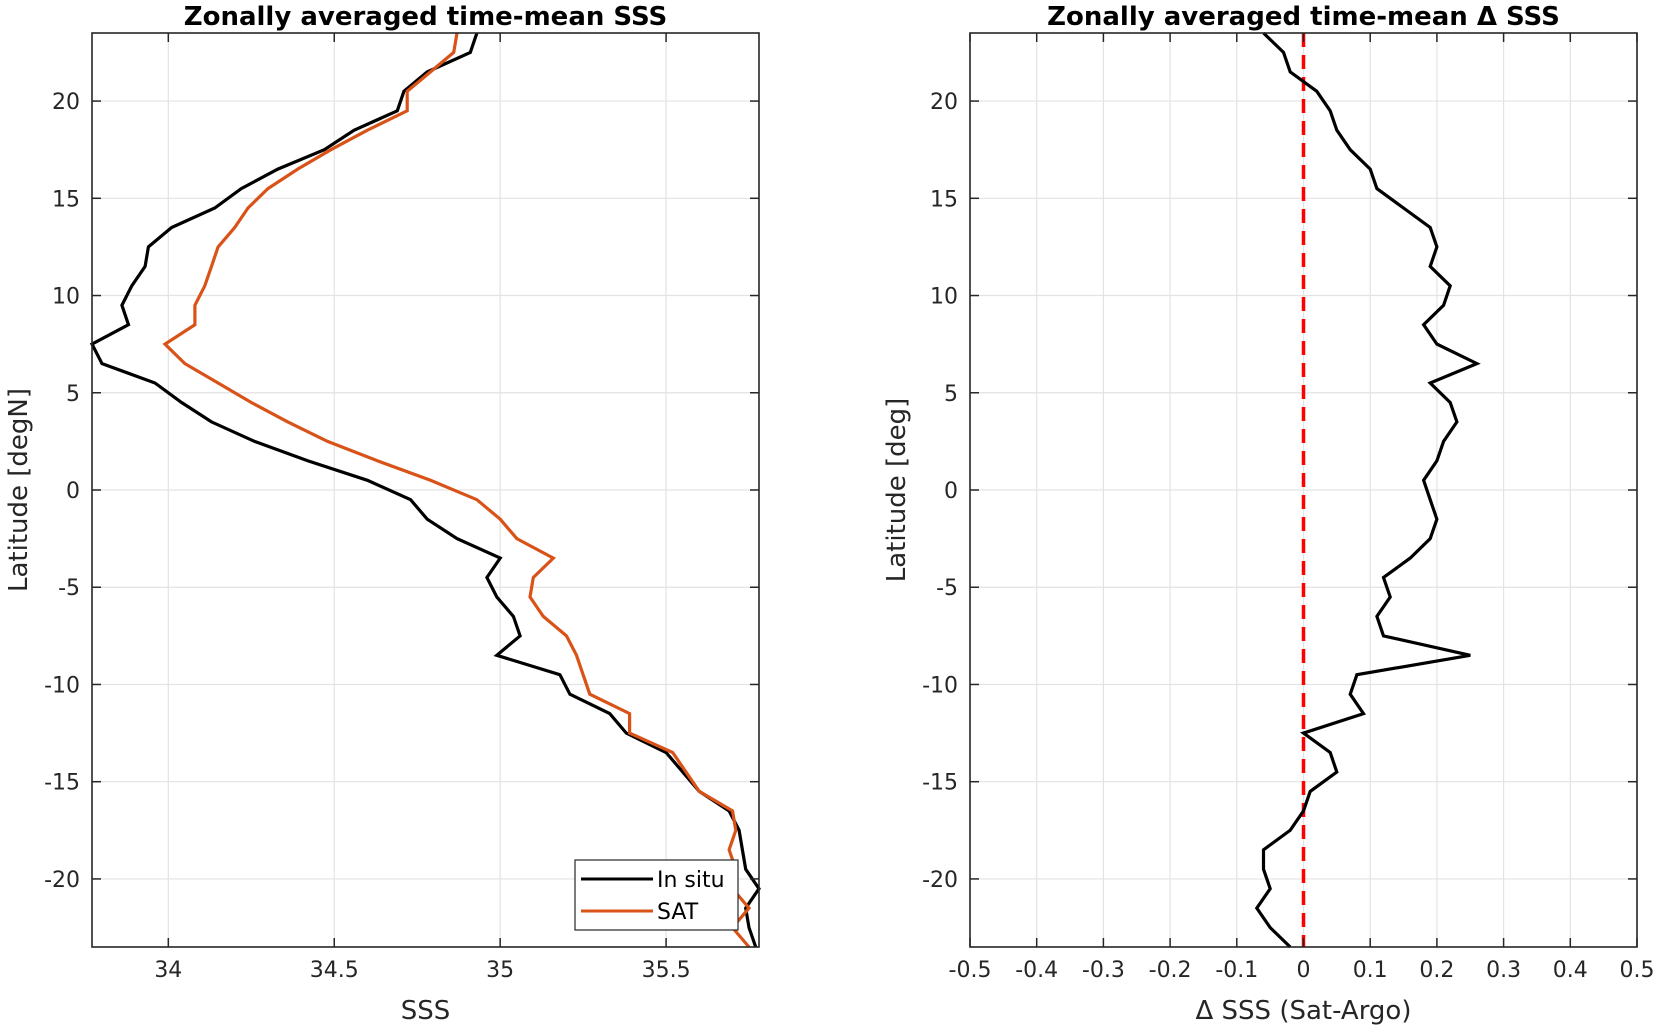  Describe the element at coordinates (1103, 970) in the screenshot. I see `x-tick-label: -0.3` at that location.